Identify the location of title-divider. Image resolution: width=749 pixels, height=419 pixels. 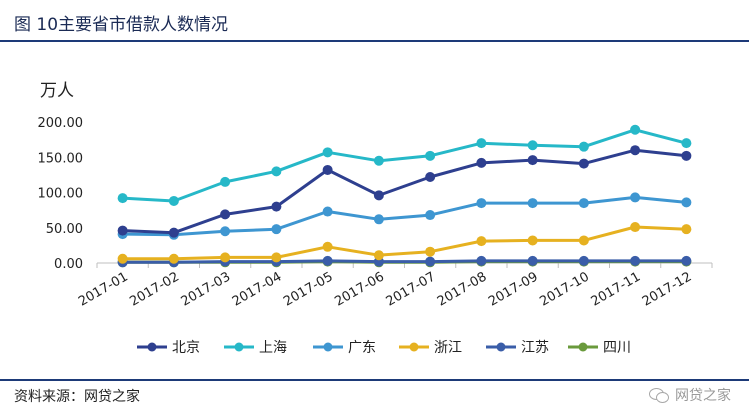
(374, 41).